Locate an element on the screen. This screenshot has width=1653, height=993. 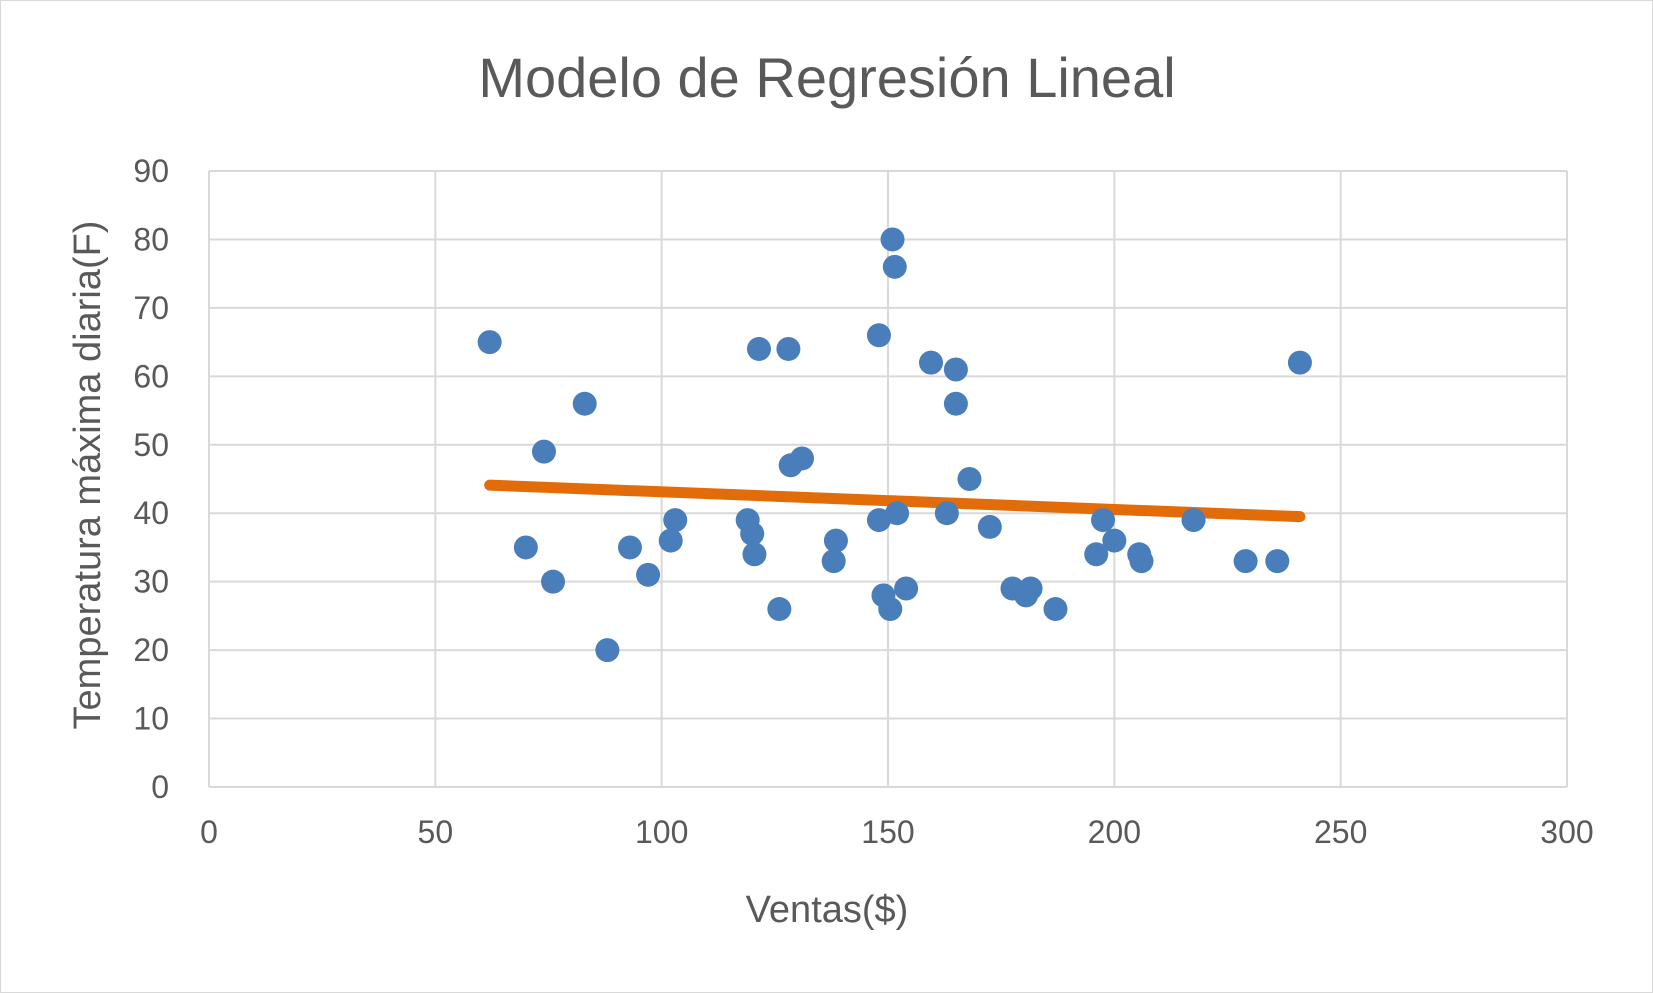
x-tick-label: 200 is located at coordinates (1114, 832).